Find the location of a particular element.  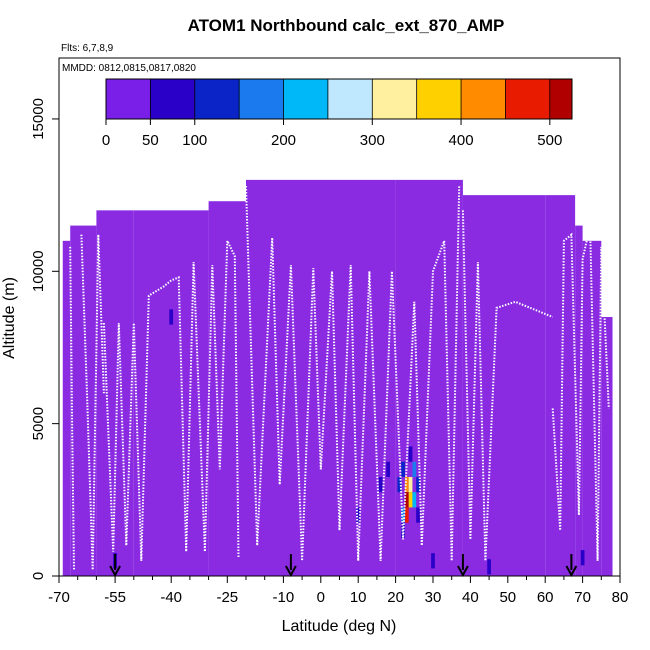

colorbar-tick-label: 100 is located at coordinates (194, 140).